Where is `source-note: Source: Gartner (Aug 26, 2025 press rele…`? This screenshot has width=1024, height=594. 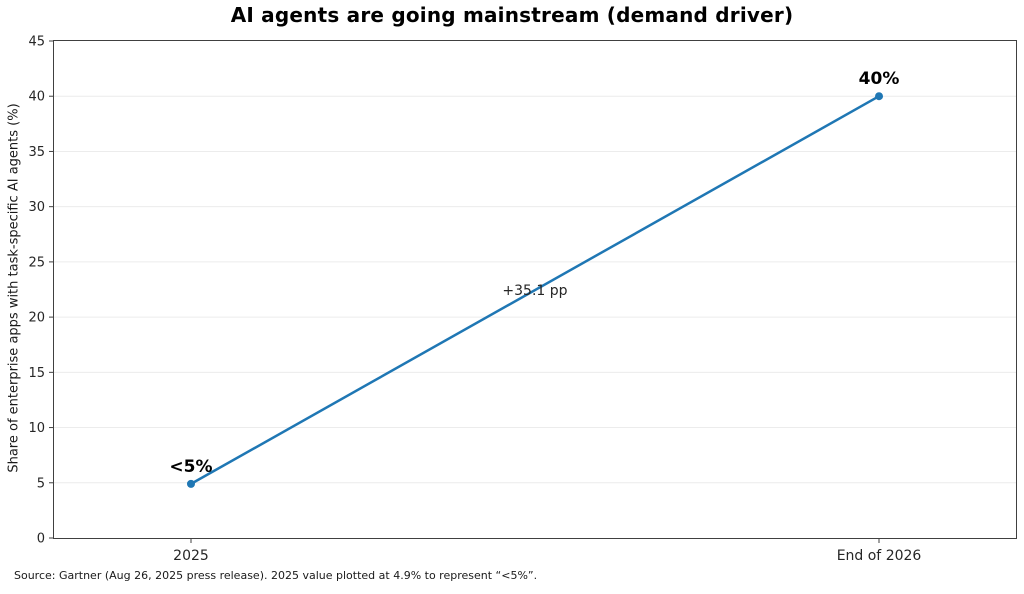
source-note: Source: Gartner (Aug 26, 2025 press rele… is located at coordinates (276, 575).